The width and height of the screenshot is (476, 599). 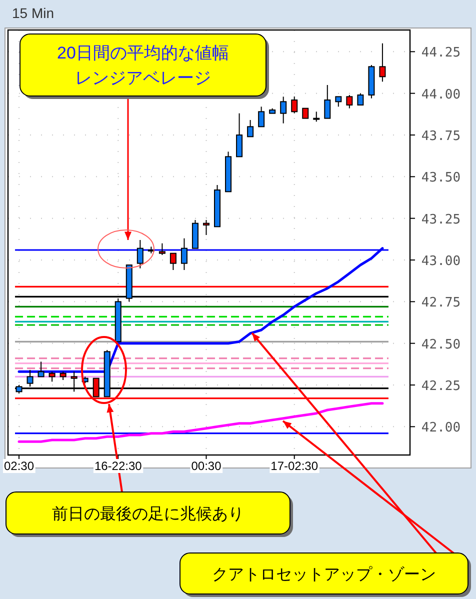 What do you see at coordinates (201, 422) in the screenshot?
I see `line-series` at bounding box center [201, 422].